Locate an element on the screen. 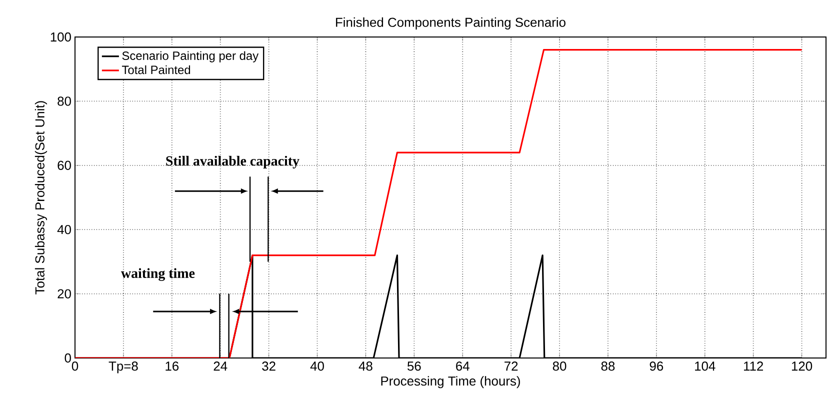 The height and width of the screenshot is (407, 832). x-tick-label: 16 is located at coordinates (172, 366).